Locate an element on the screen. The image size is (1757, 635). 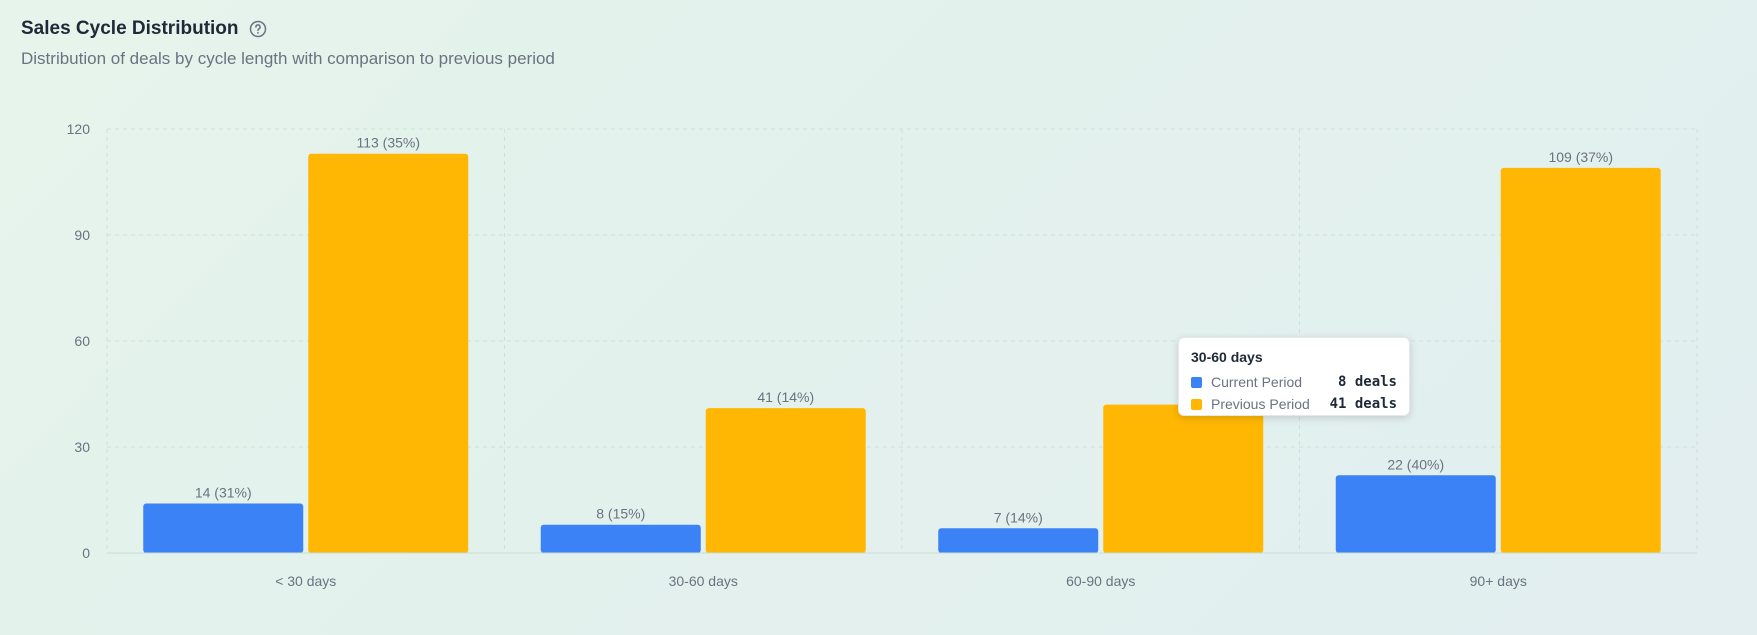
bar-value-label: 22 (40%) is located at coordinates (1415, 464).